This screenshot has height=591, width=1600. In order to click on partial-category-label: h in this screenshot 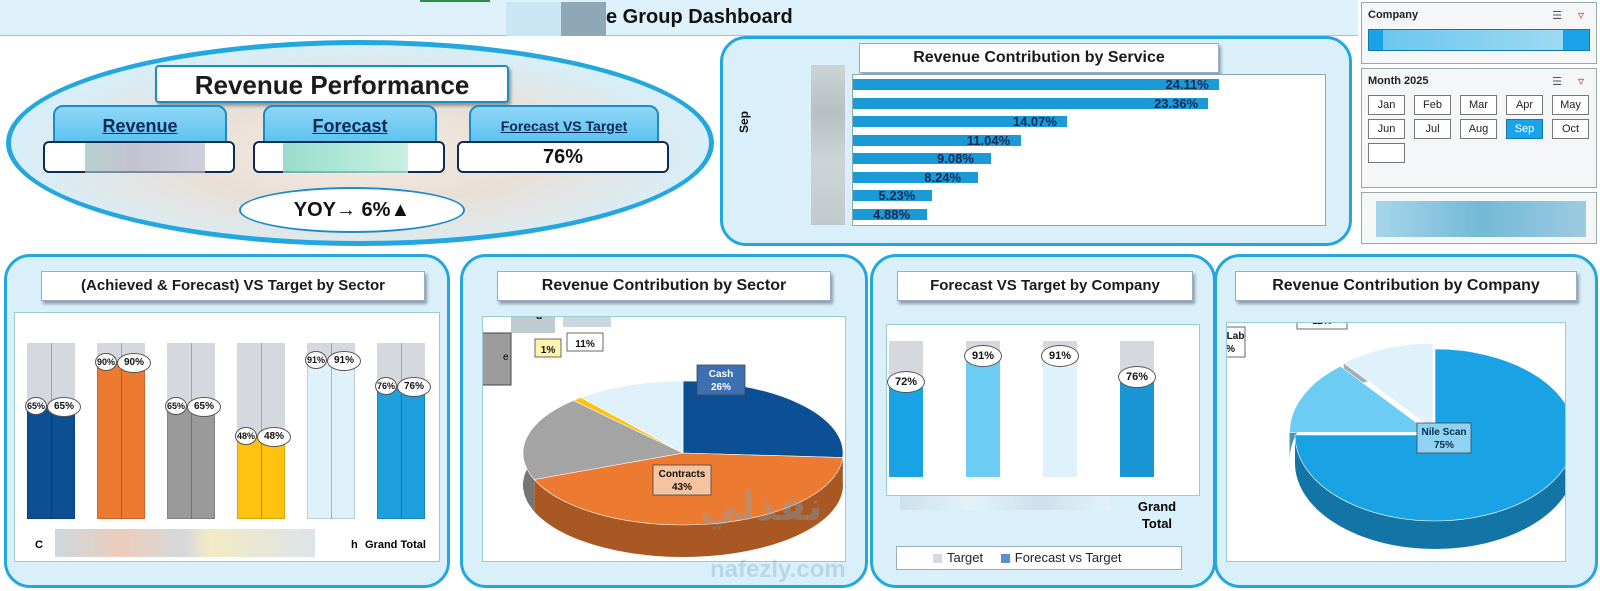, I will do `click(354, 545)`.